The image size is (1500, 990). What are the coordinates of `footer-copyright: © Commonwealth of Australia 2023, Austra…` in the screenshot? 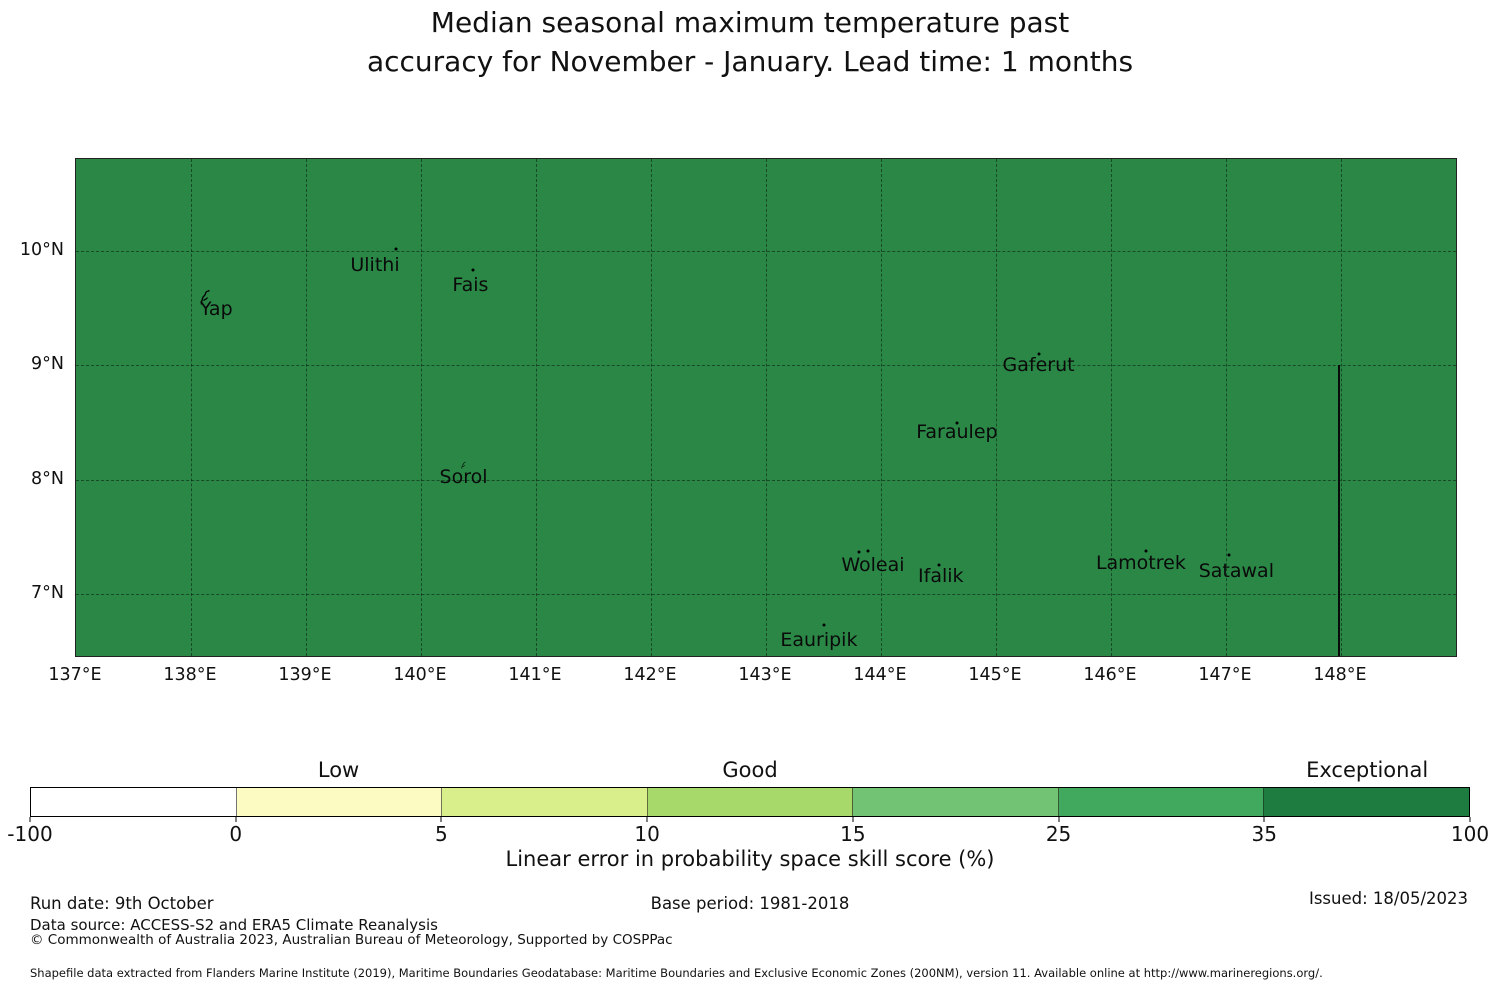 It's located at (351, 940).